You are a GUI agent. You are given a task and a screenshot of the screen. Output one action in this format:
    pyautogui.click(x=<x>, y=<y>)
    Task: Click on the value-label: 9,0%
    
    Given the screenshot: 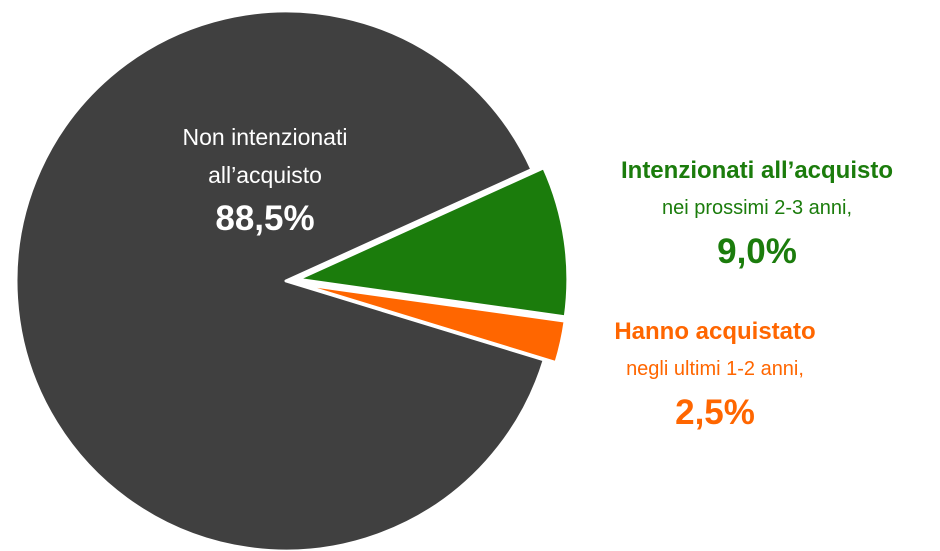 What is the action you would take?
    pyautogui.click(x=757, y=251)
    